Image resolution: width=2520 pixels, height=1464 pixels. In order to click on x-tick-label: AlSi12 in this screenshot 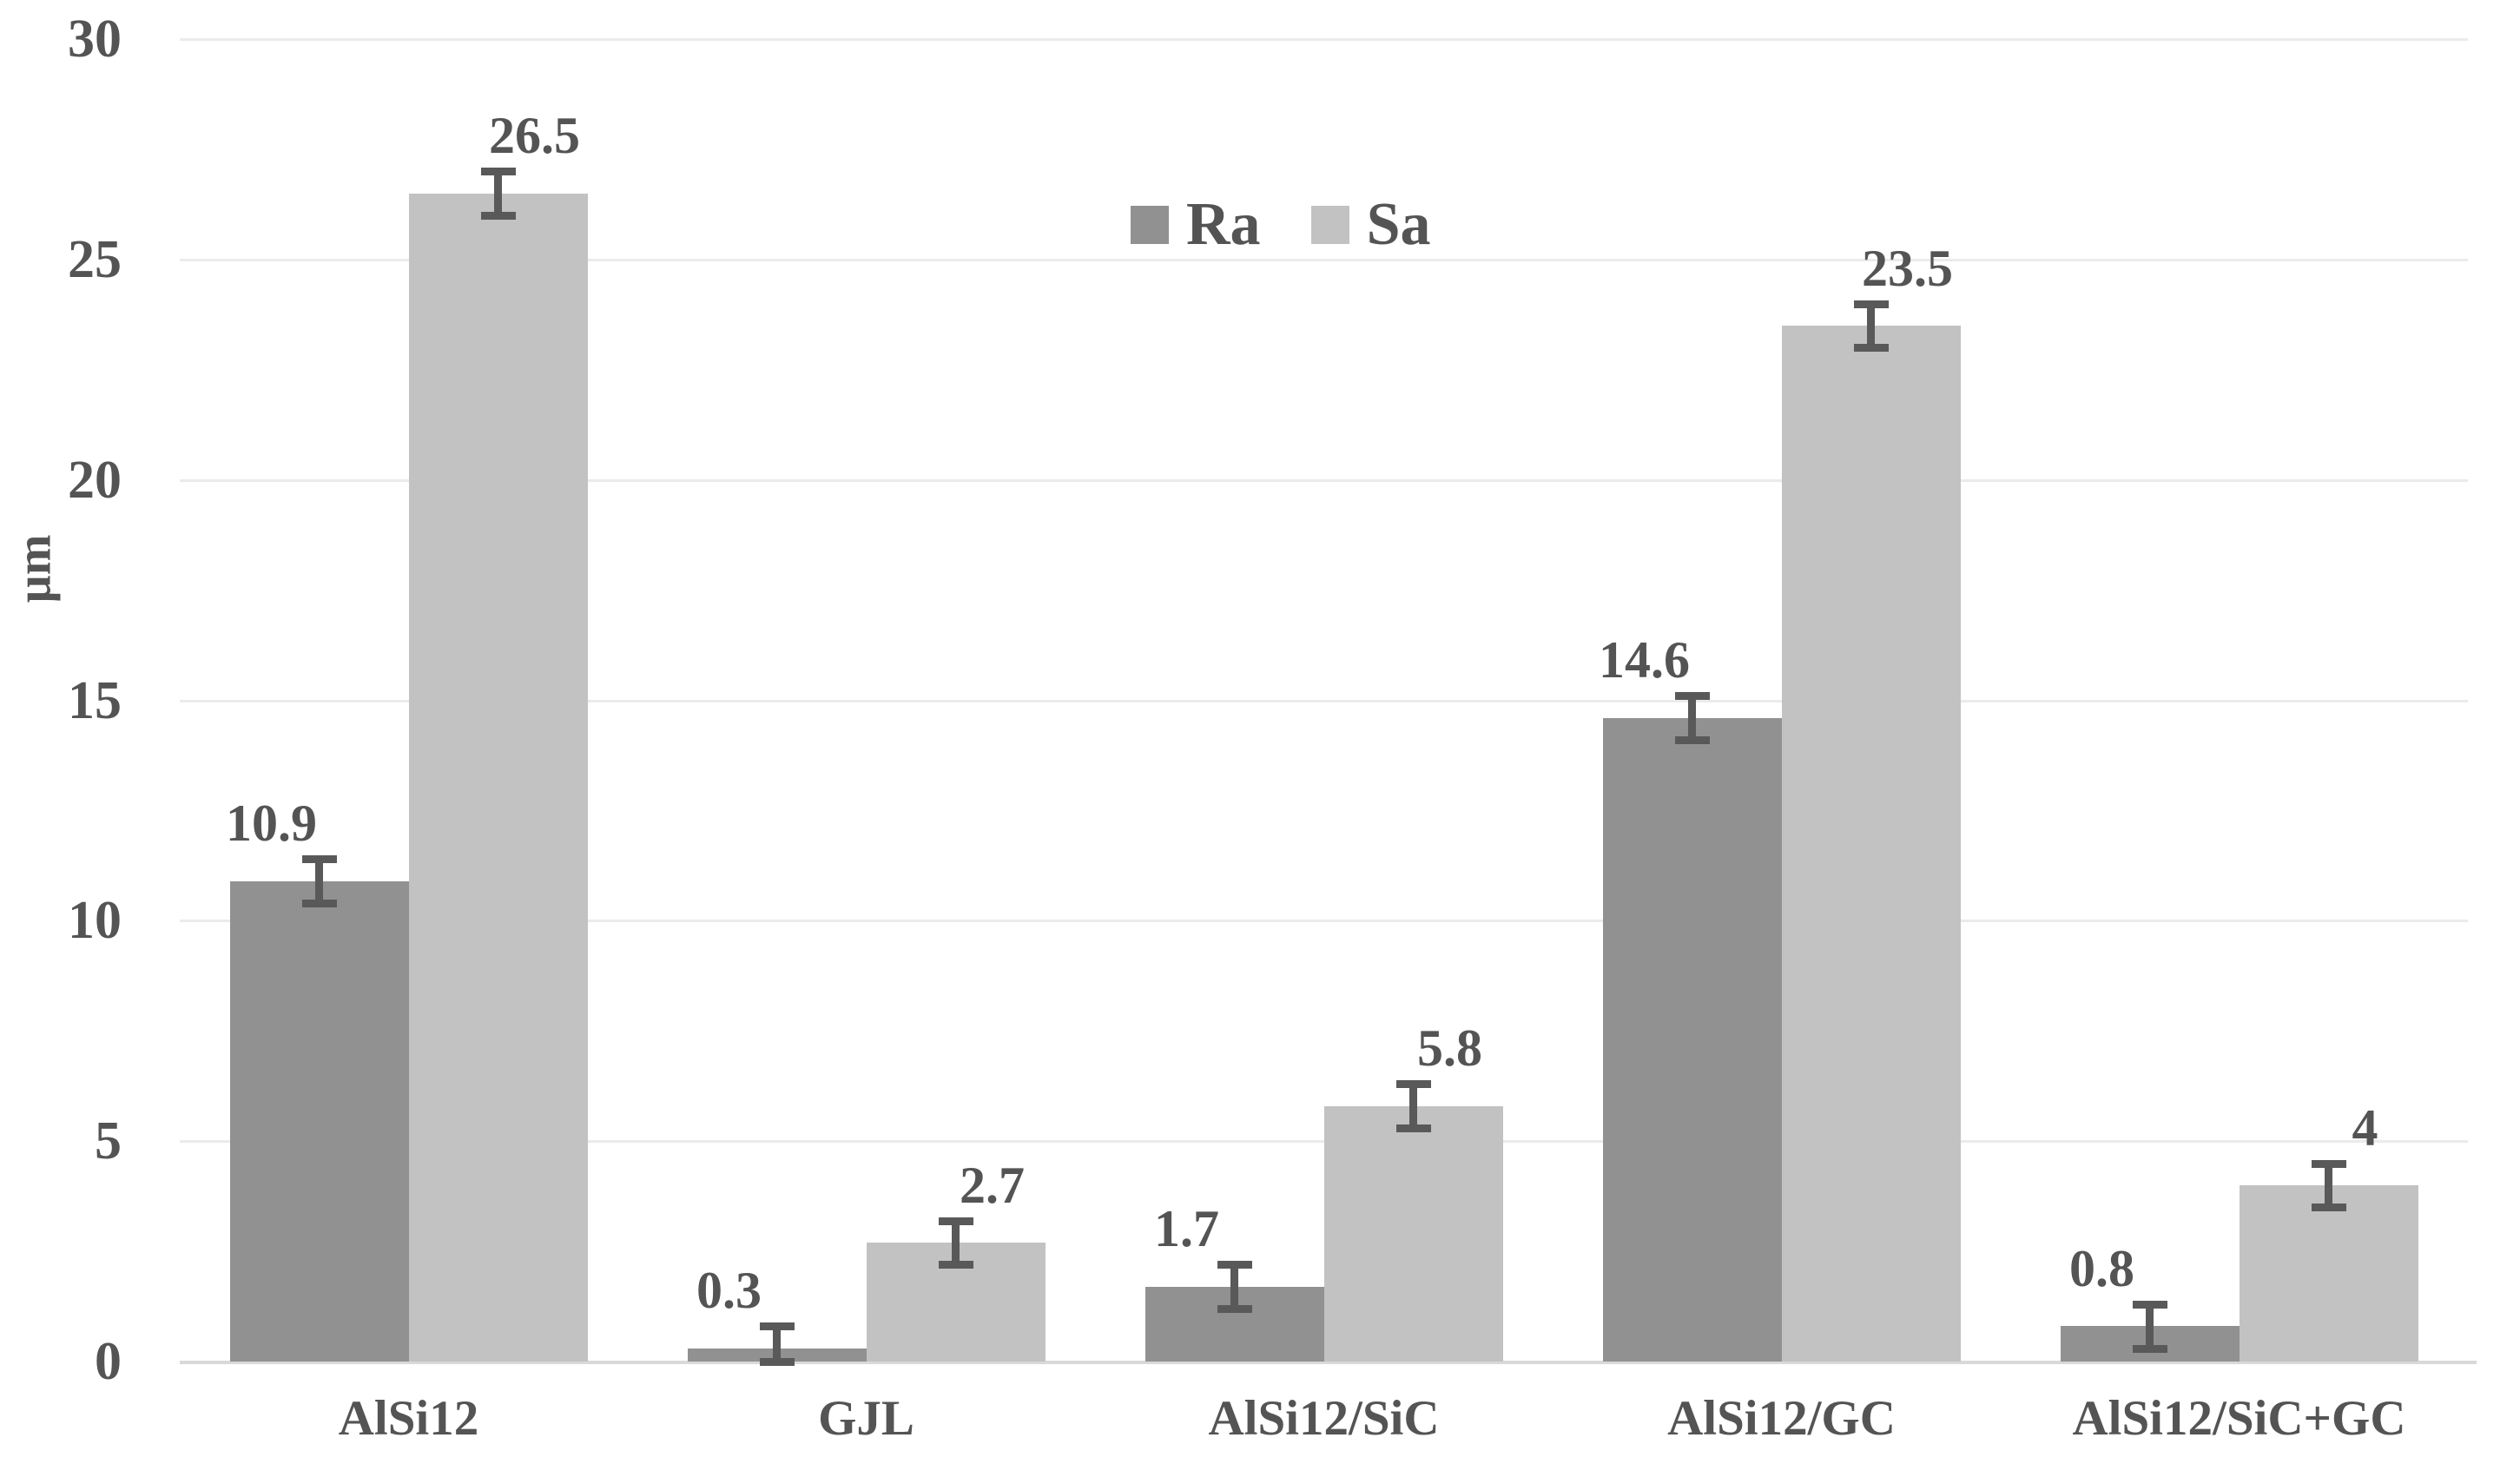, I will do `click(408, 1418)`.